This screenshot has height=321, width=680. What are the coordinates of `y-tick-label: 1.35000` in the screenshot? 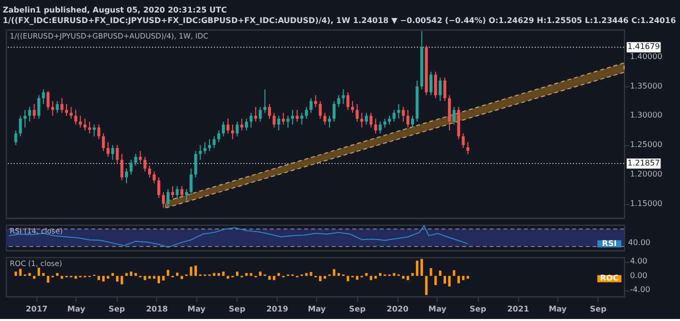 It's located at (646, 85).